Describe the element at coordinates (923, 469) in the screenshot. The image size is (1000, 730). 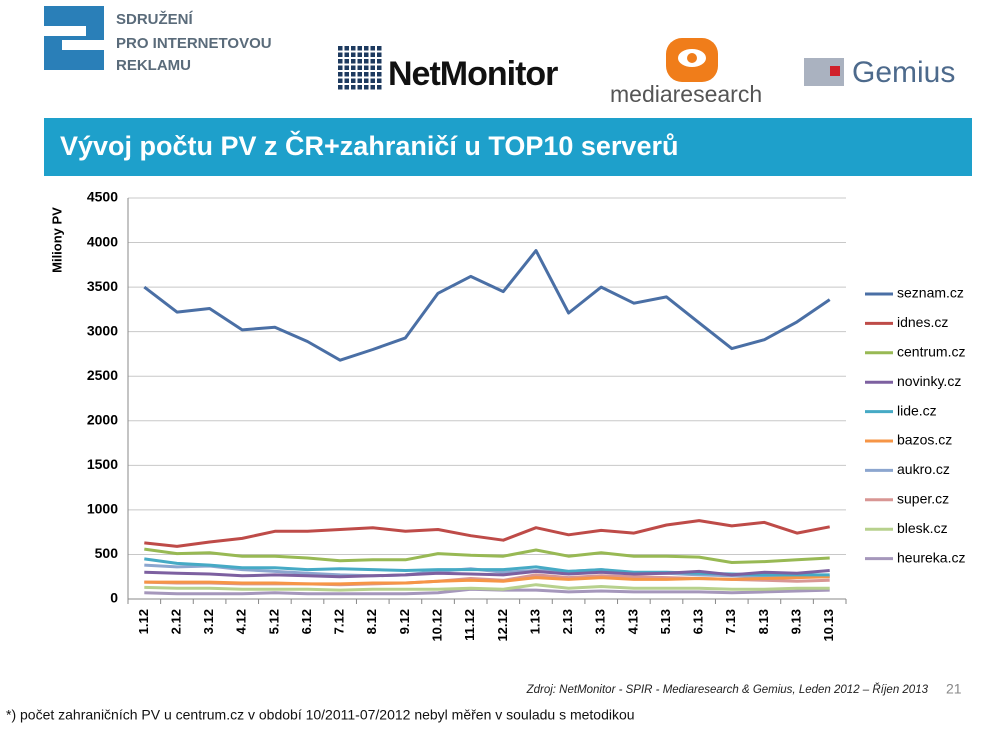
I see `legend-label: aukro.cz` at that location.